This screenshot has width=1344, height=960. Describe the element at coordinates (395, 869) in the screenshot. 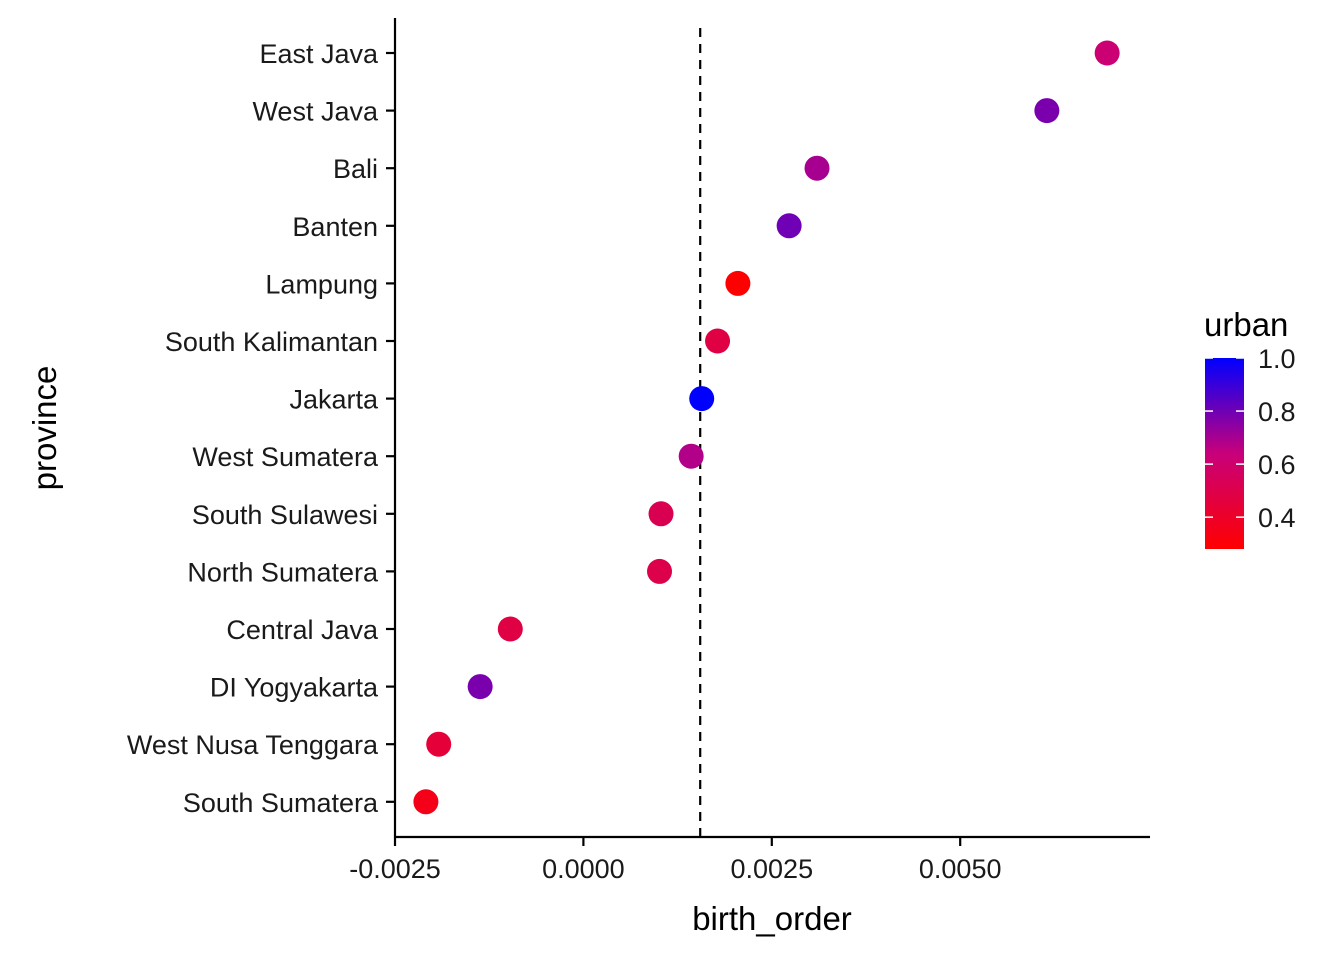

I see `x-tick-label: -0.0025` at that location.